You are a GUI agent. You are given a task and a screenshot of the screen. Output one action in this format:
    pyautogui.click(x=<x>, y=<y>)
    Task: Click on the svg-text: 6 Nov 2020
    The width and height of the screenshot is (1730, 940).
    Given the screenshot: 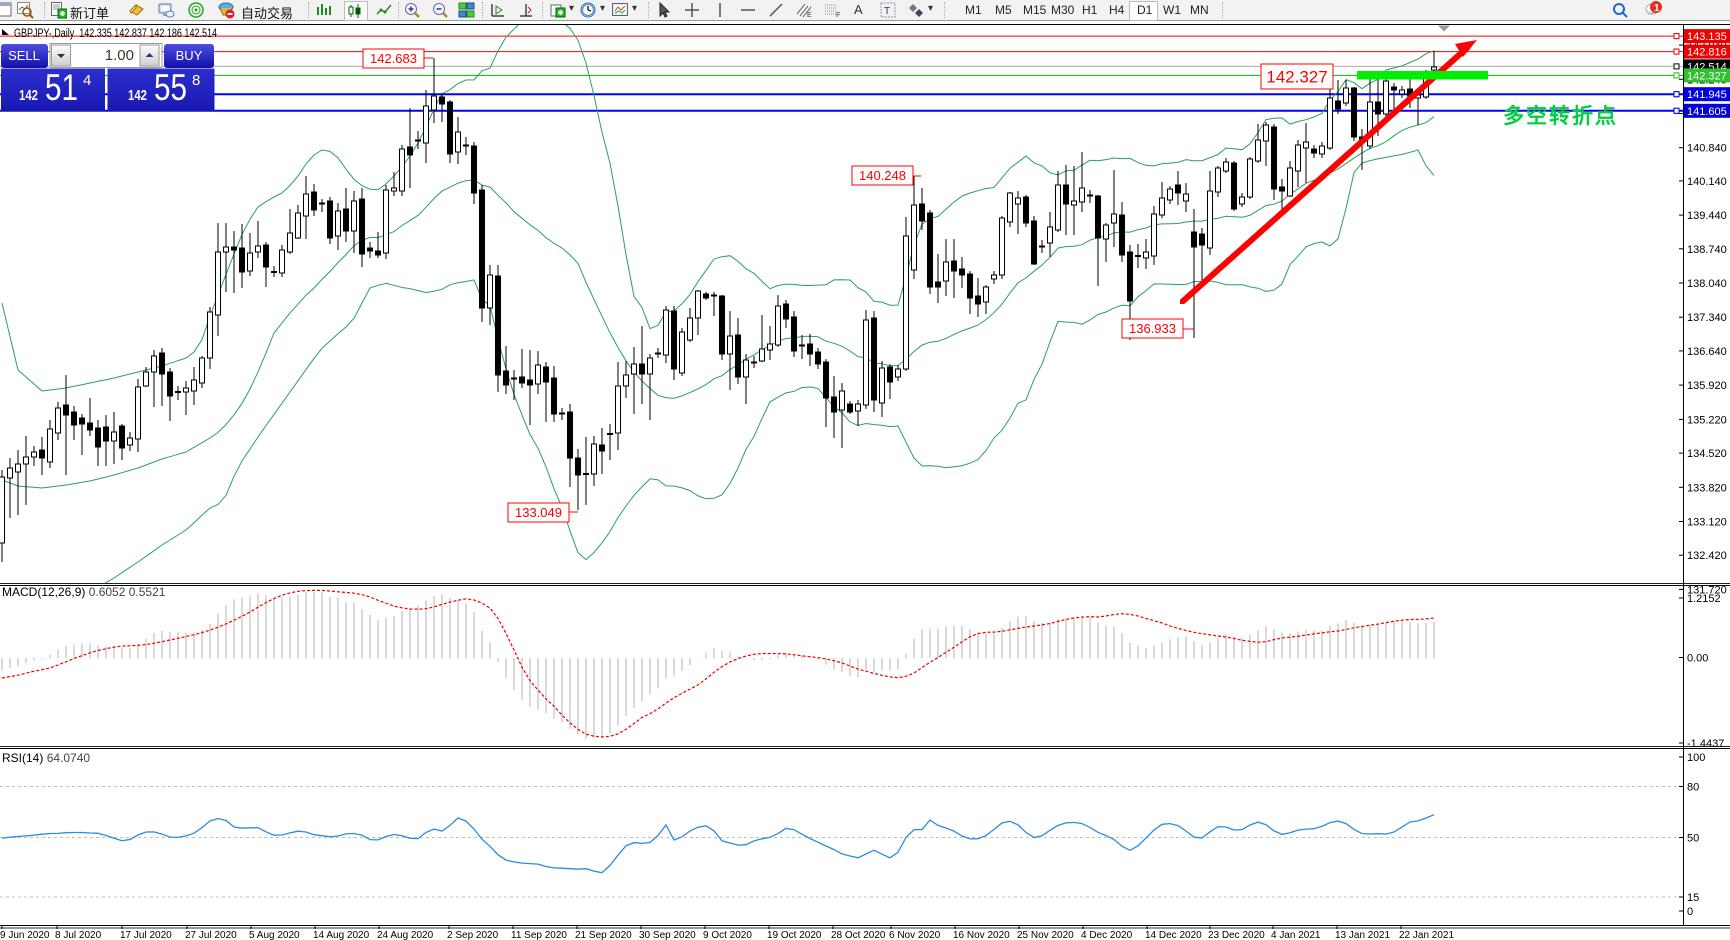 What is the action you would take?
    pyautogui.click(x=915, y=935)
    